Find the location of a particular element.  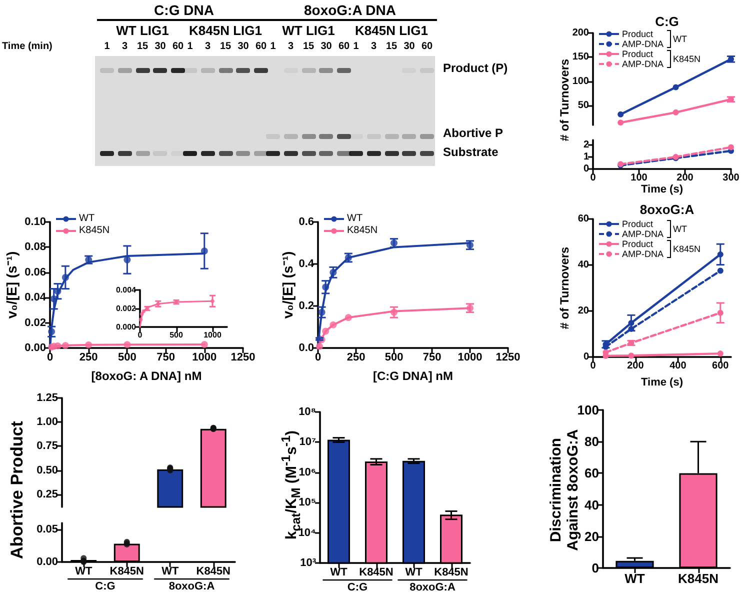

x-tick-label: 600 is located at coordinates (721, 366).